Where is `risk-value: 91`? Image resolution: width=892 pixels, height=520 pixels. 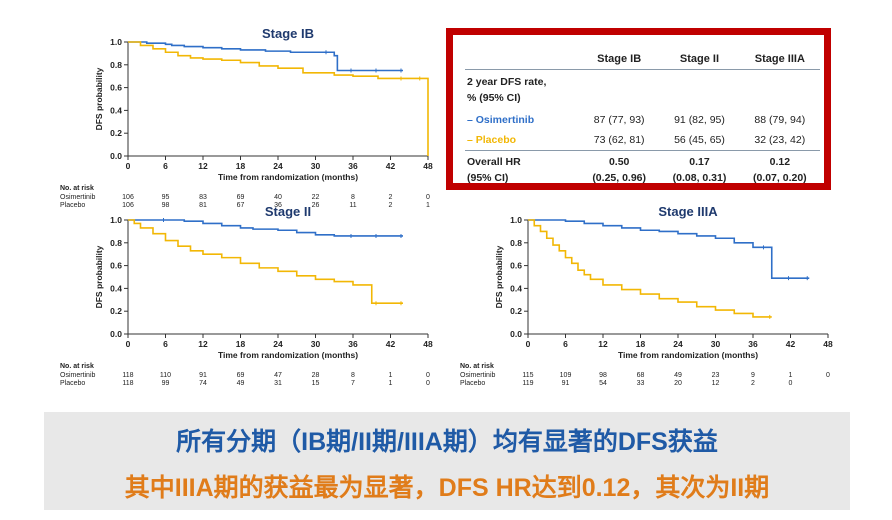
risk-value: 91 is located at coordinates (566, 383).